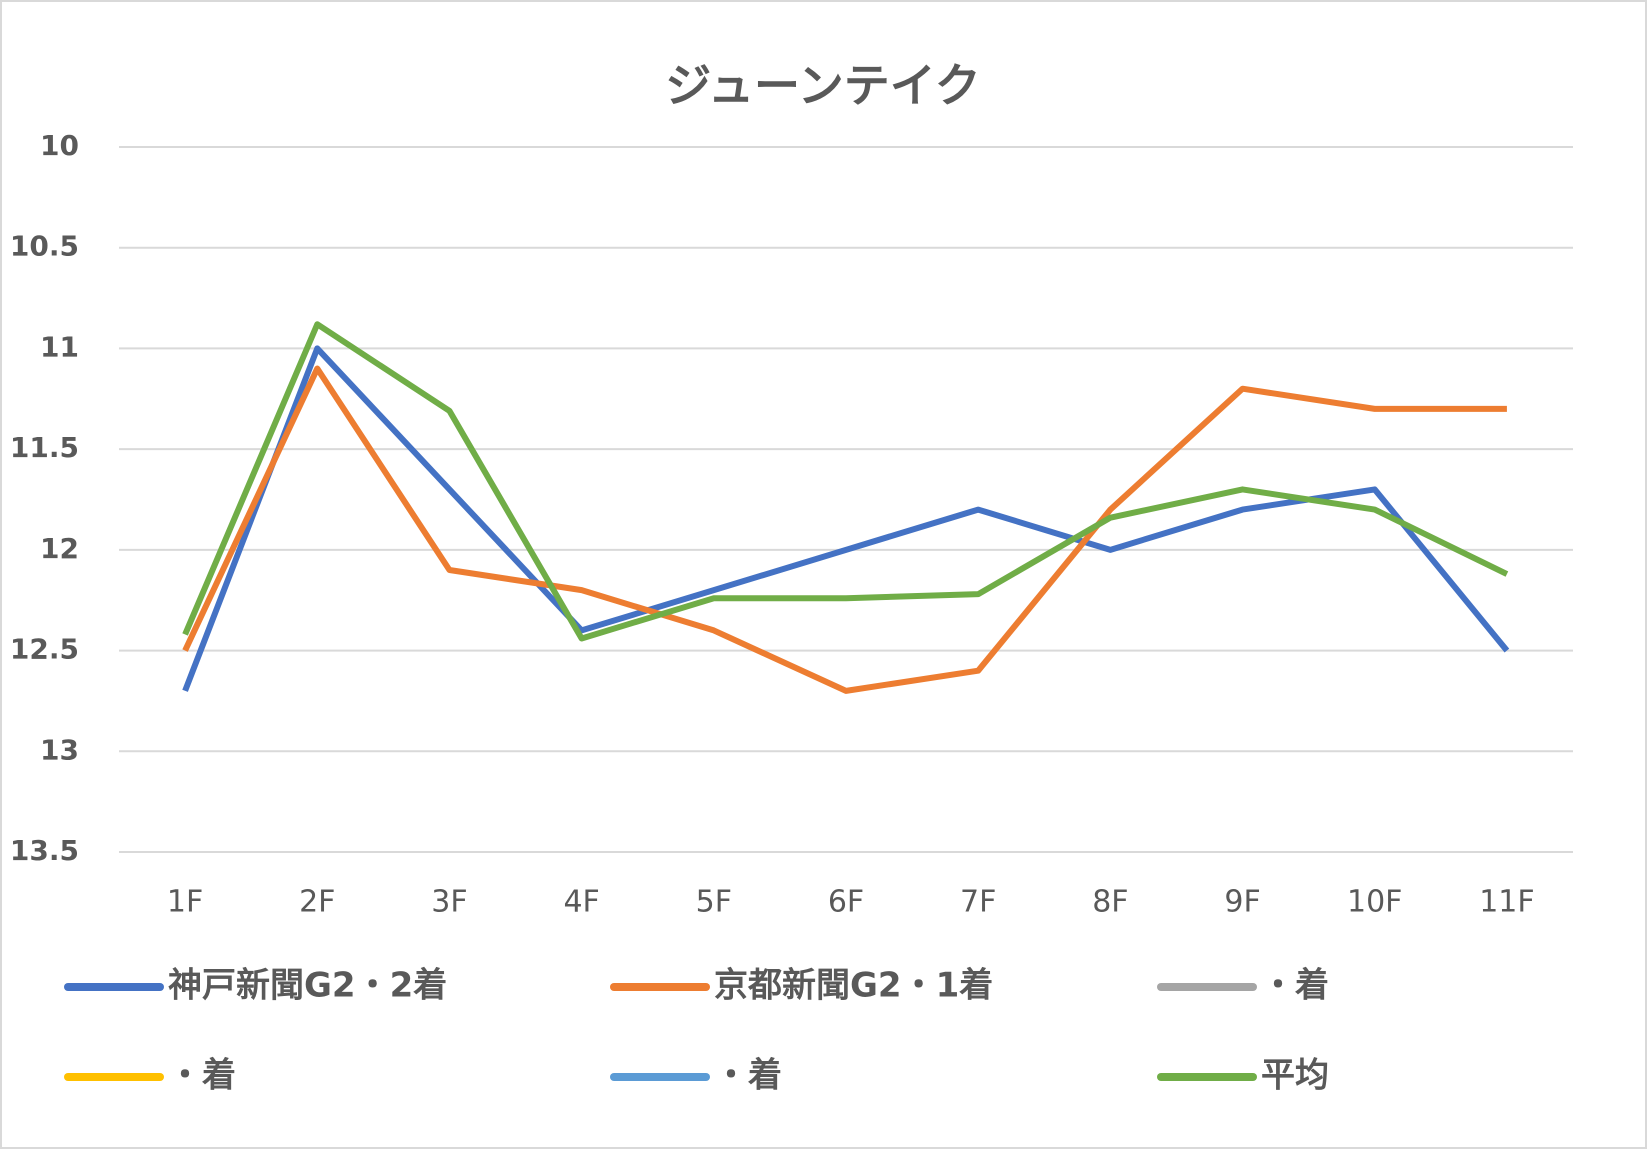 This screenshot has height=1149, width=1647. I want to click on x-tick-label: 11F, so click(1506, 902).